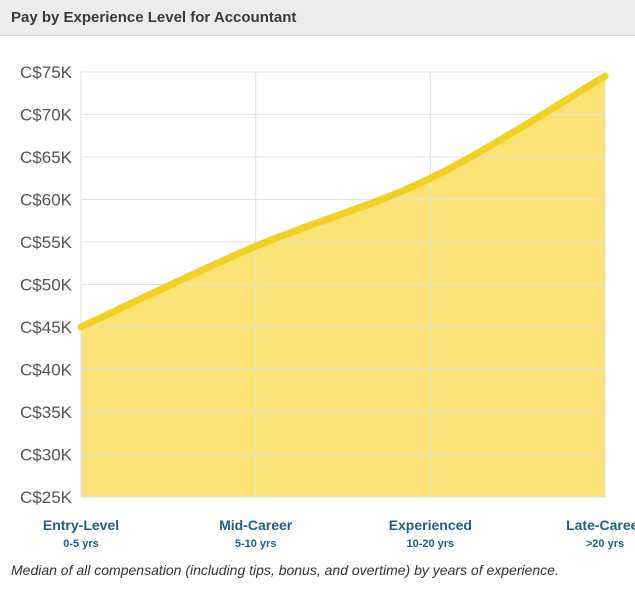 The image size is (635, 590). I want to click on x-category-label: Late-Career, so click(600, 525).